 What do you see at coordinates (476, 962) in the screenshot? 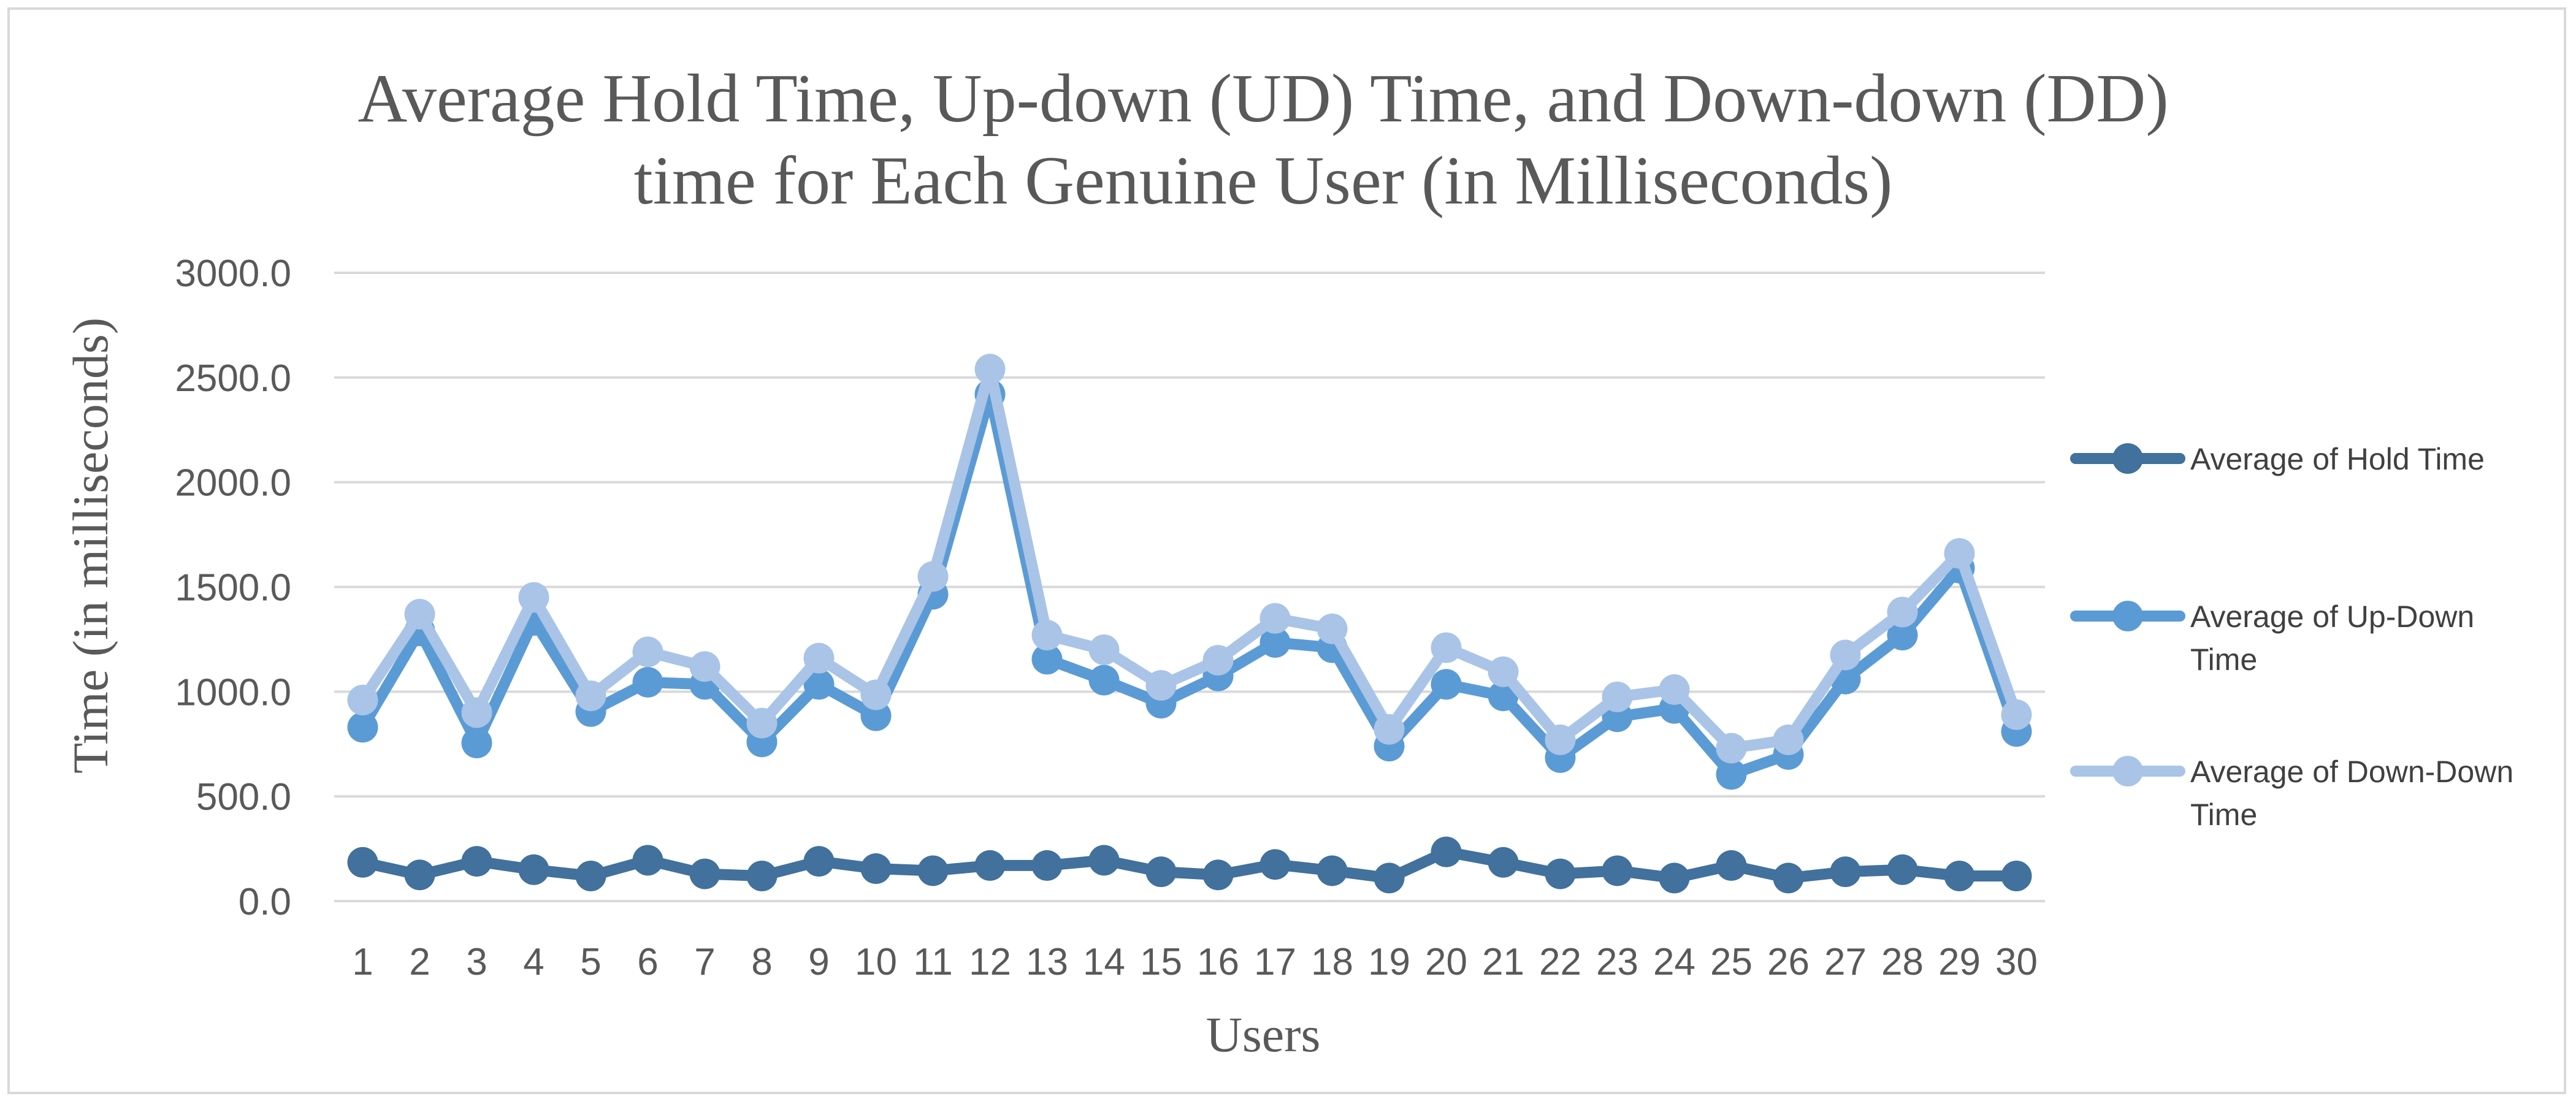
I see `x-tick-label: 3` at bounding box center [476, 962].